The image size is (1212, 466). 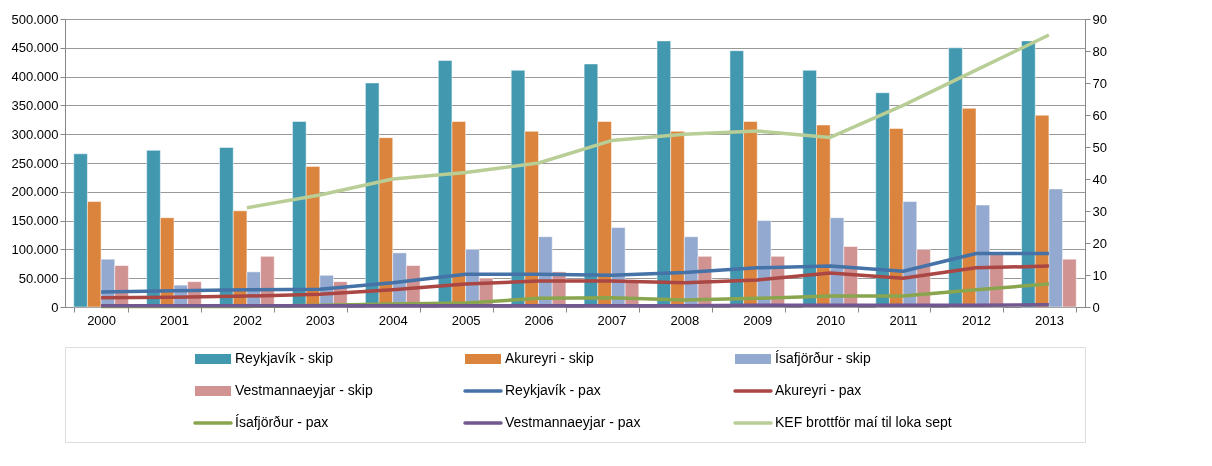 I want to click on legend-label: Akureyri - skip, so click(x=549, y=358).